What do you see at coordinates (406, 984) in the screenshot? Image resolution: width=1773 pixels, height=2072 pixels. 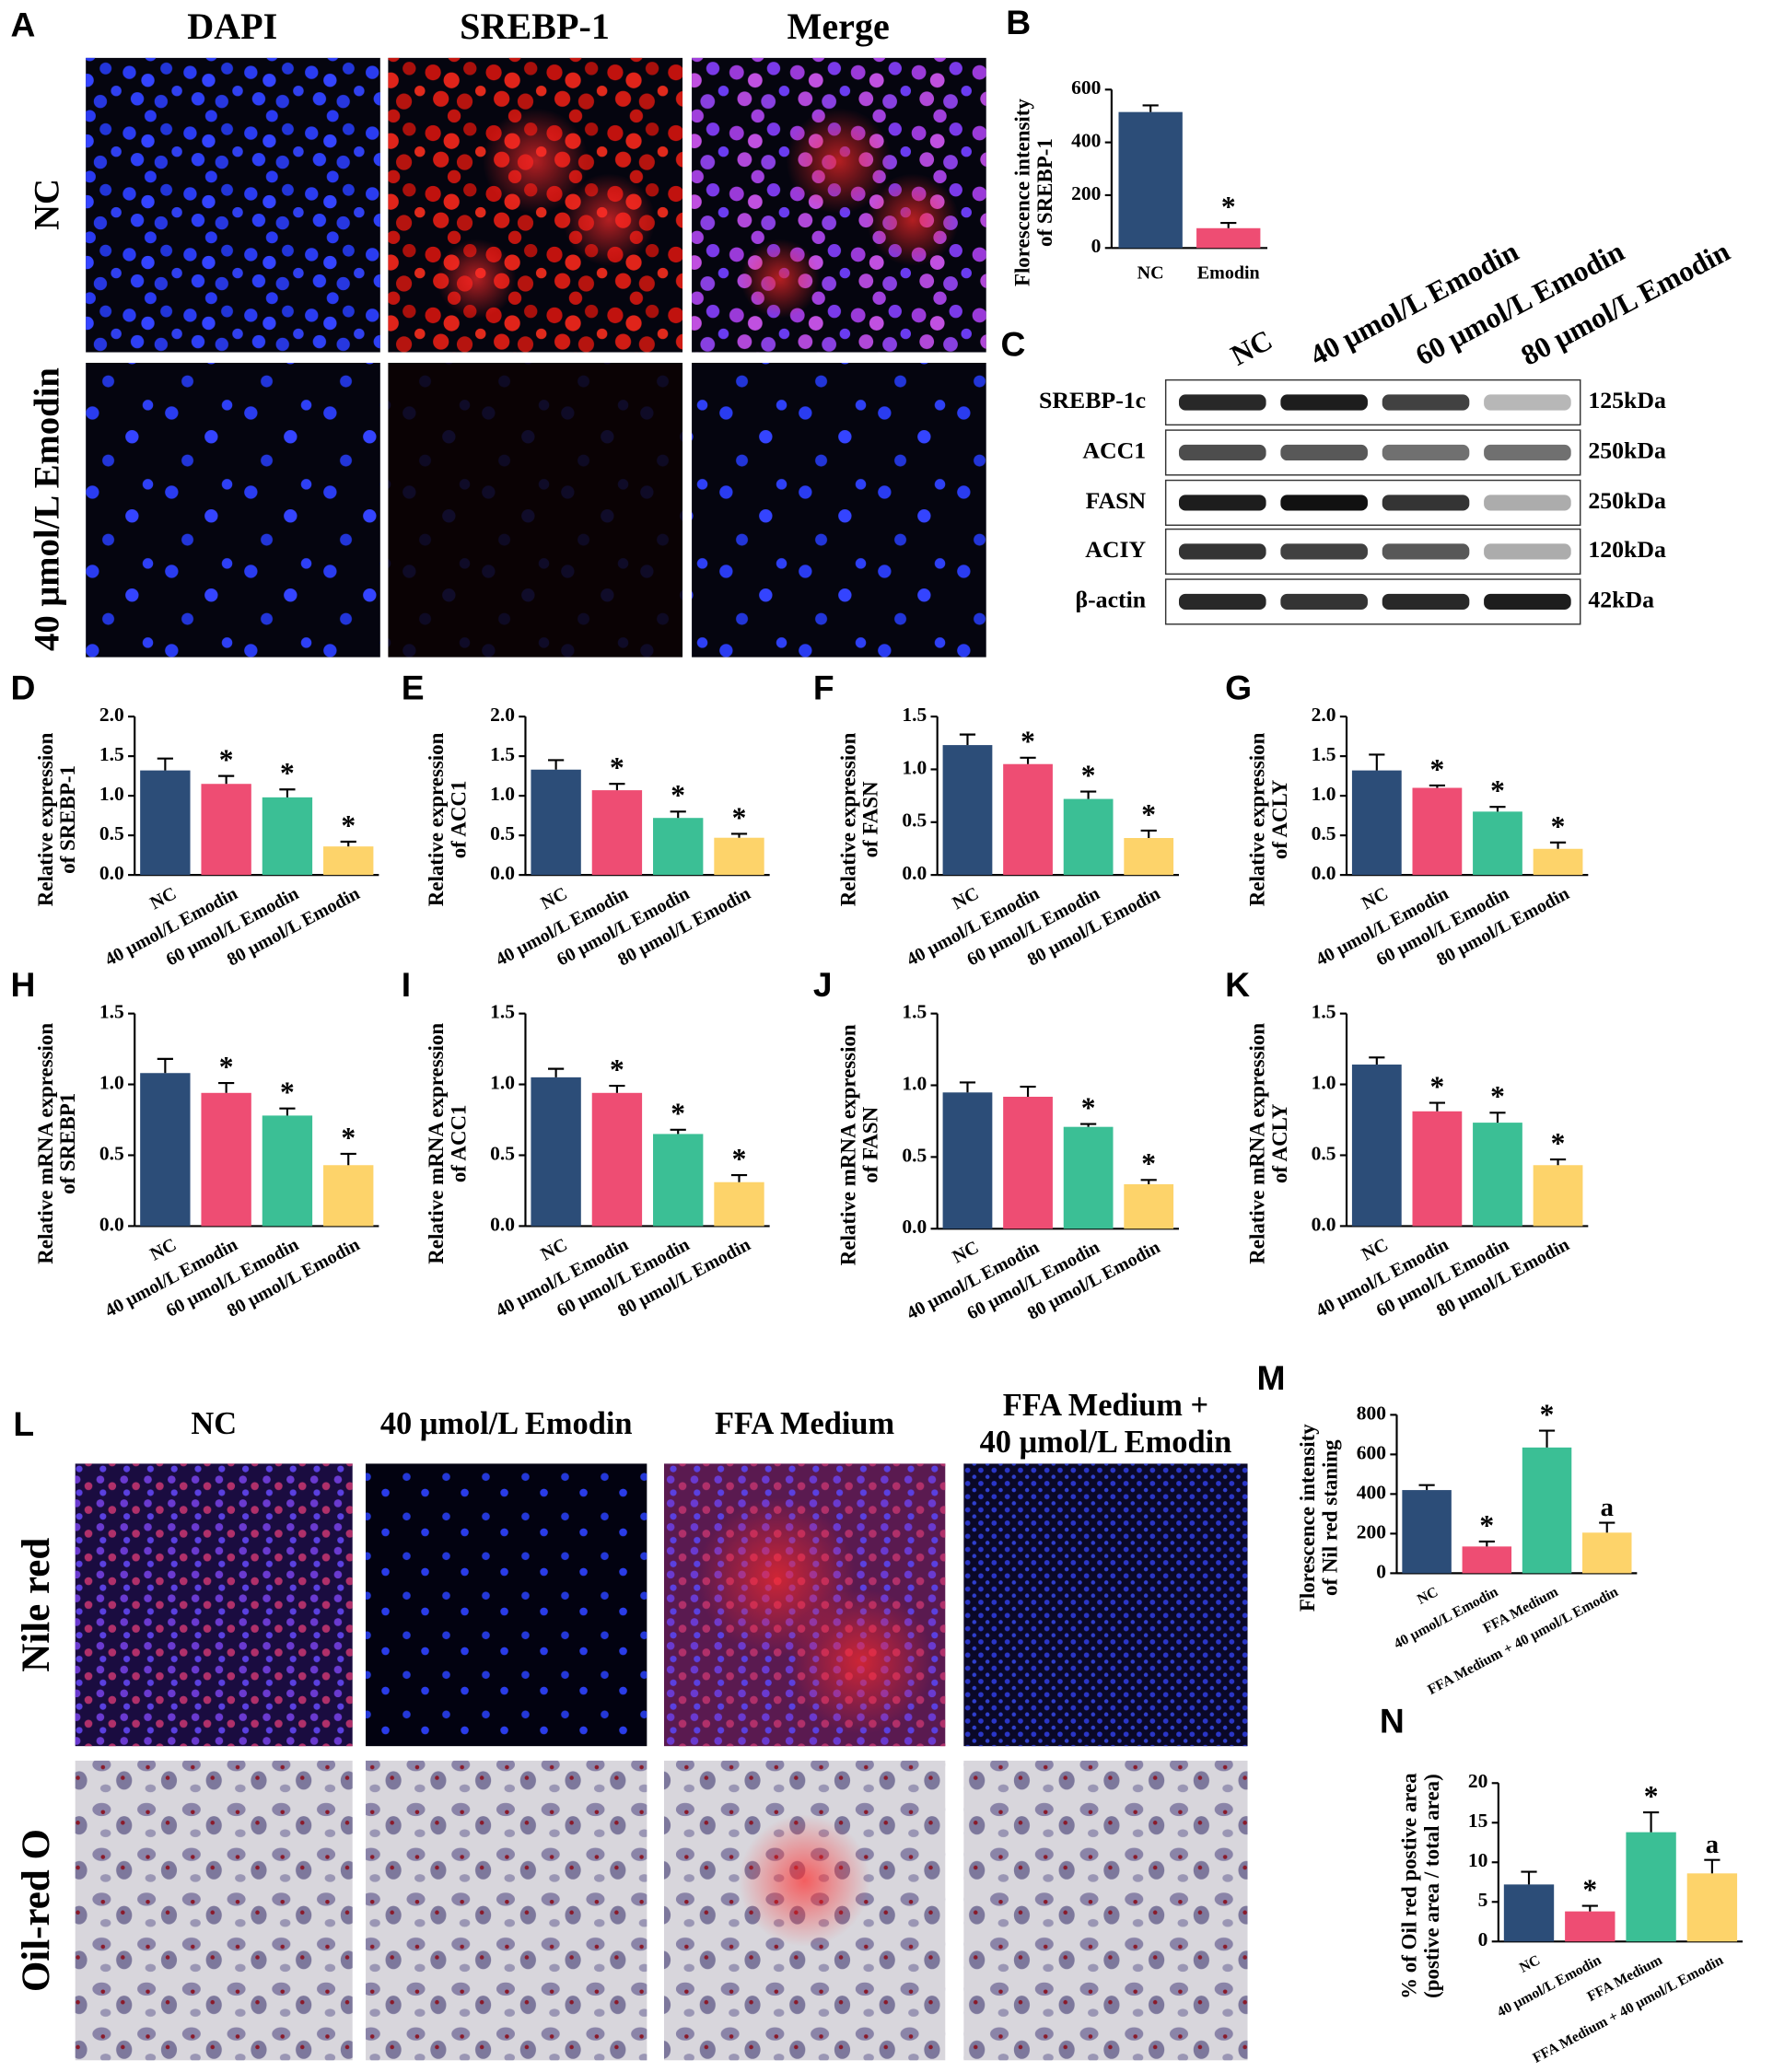 I see `panel-letter: I` at bounding box center [406, 984].